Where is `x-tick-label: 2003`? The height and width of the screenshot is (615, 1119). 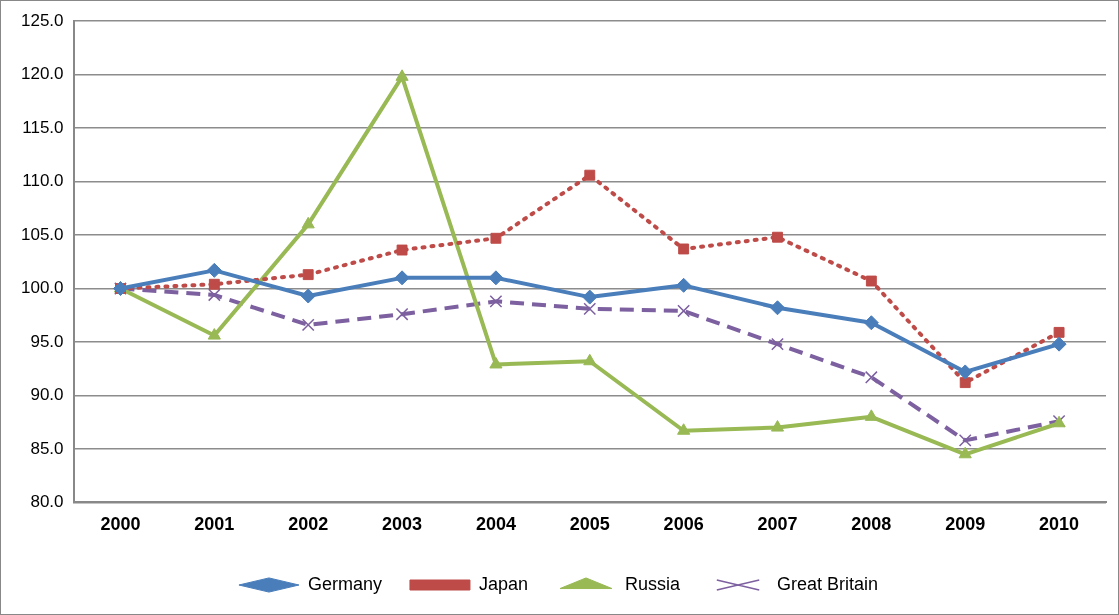
x-tick-label: 2003 is located at coordinates (402, 524).